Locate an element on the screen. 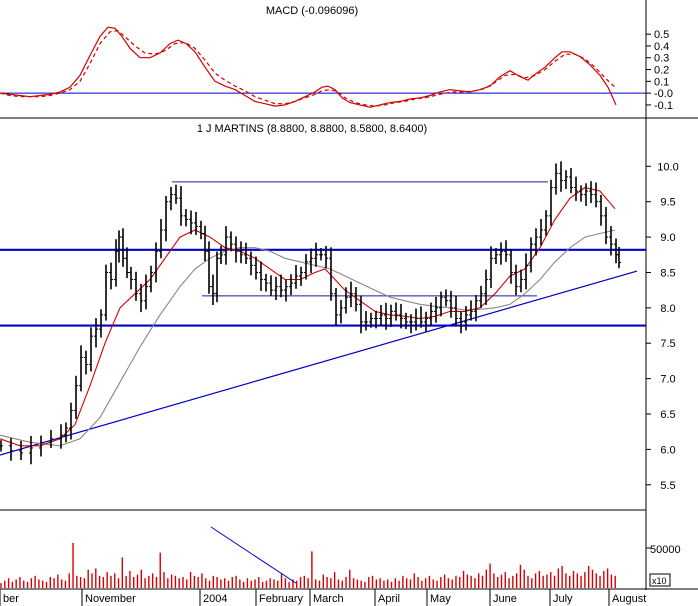  x-tick-label: March is located at coordinates (328, 599).